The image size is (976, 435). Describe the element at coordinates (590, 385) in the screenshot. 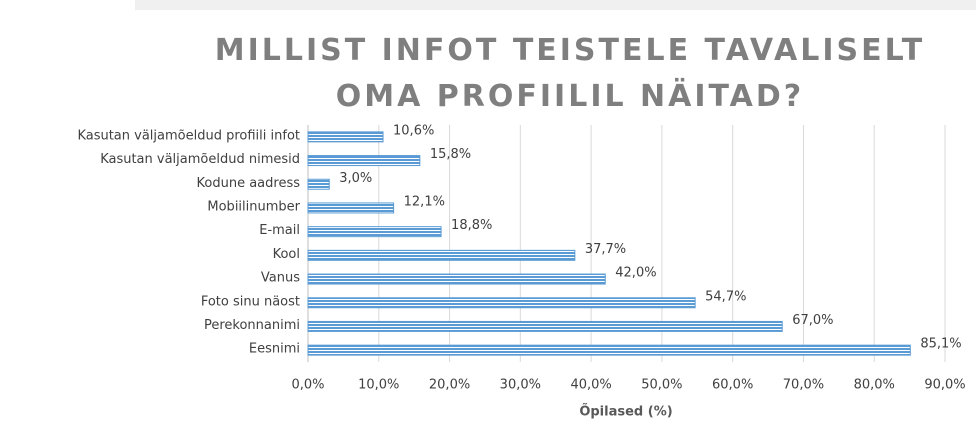

I see `x-tick-label: 40,0%` at that location.